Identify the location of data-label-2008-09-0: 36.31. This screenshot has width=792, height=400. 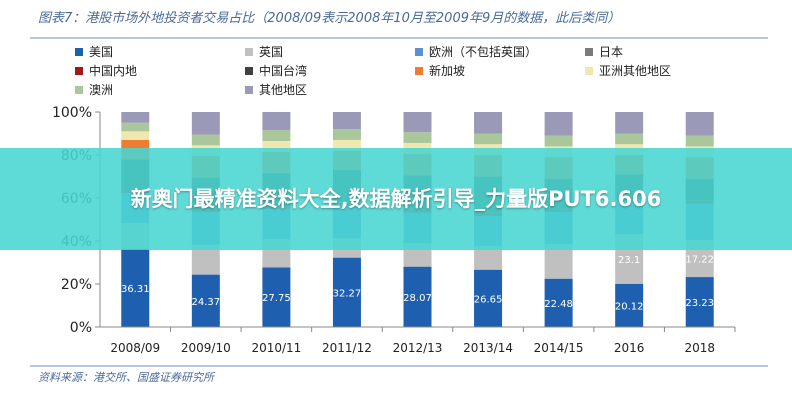
(135, 289).